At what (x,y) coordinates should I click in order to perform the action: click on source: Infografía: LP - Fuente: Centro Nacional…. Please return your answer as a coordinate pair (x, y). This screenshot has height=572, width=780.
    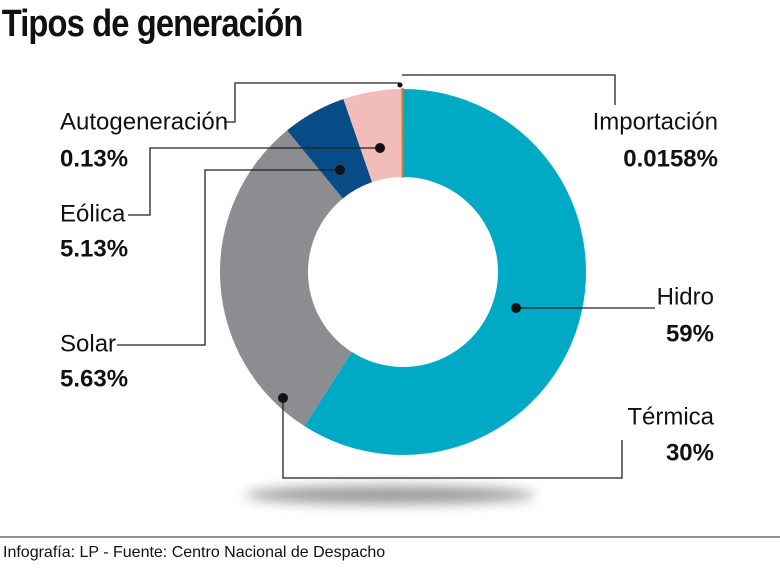
    Looking at the image, I should click on (194, 552).